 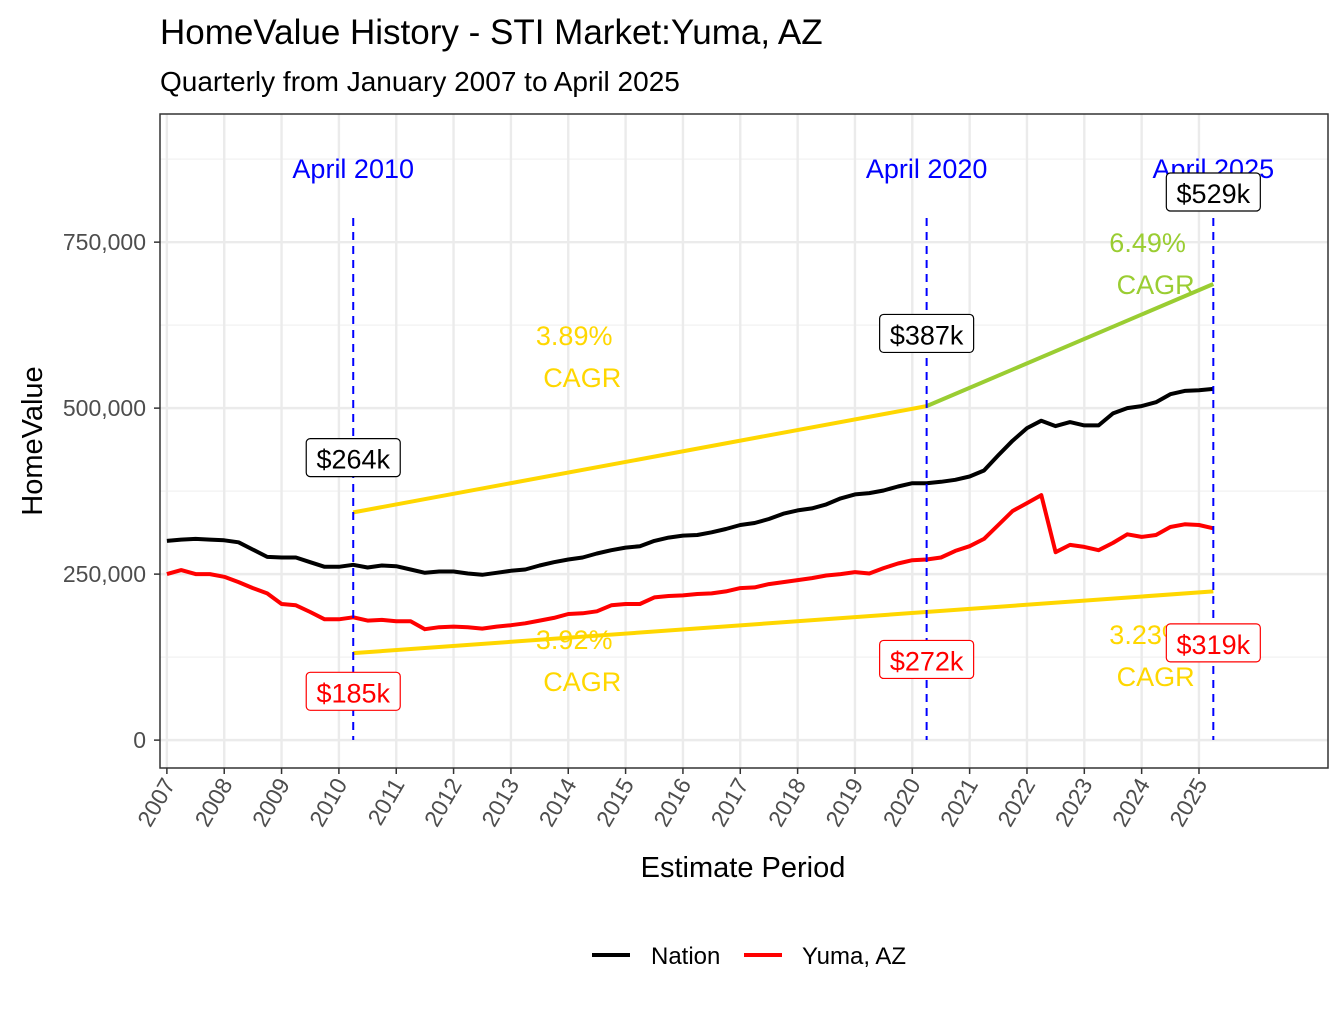 I want to click on value-label: $319k, so click(x=1214, y=645).